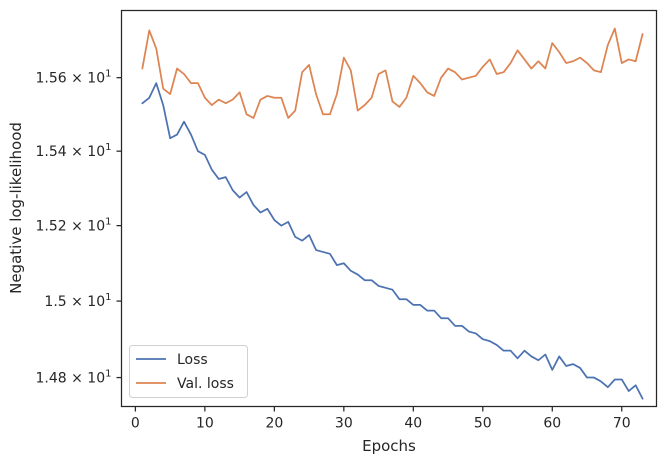  What do you see at coordinates (622, 424) in the screenshot?
I see `x-tick-label: 70` at bounding box center [622, 424].